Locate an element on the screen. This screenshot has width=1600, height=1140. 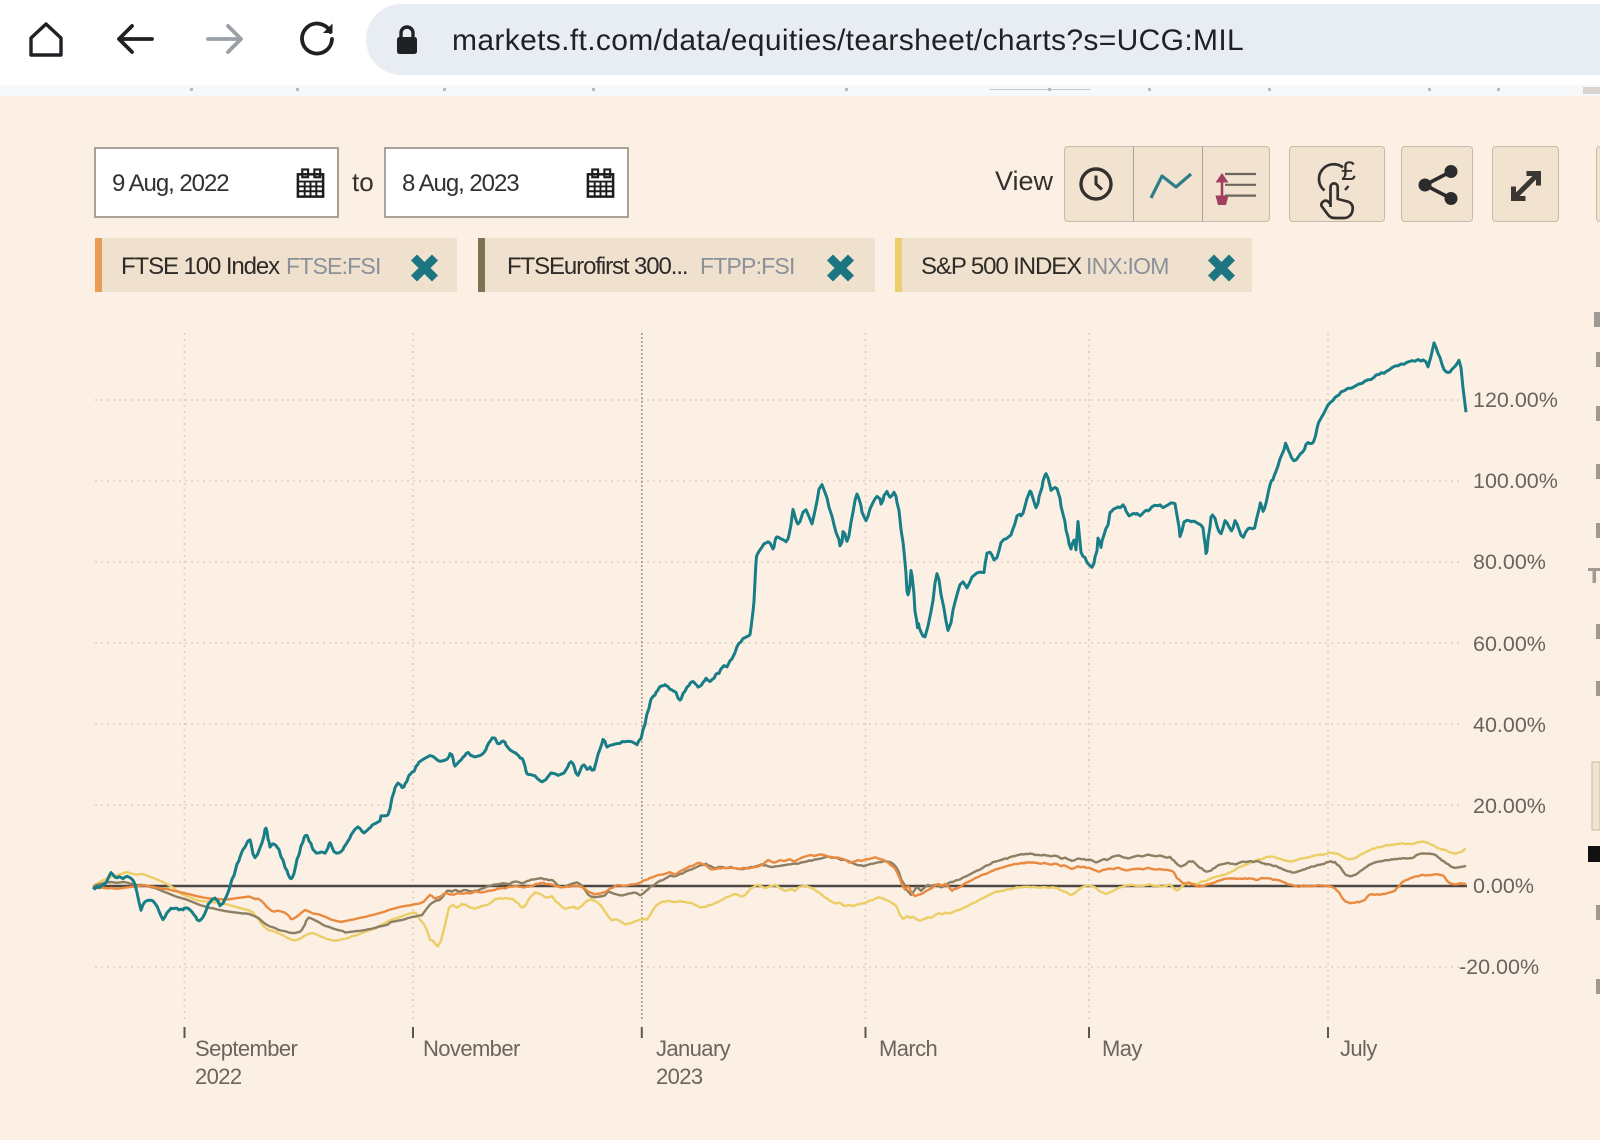
svg-text: July is located at coordinates (1358, 1048).